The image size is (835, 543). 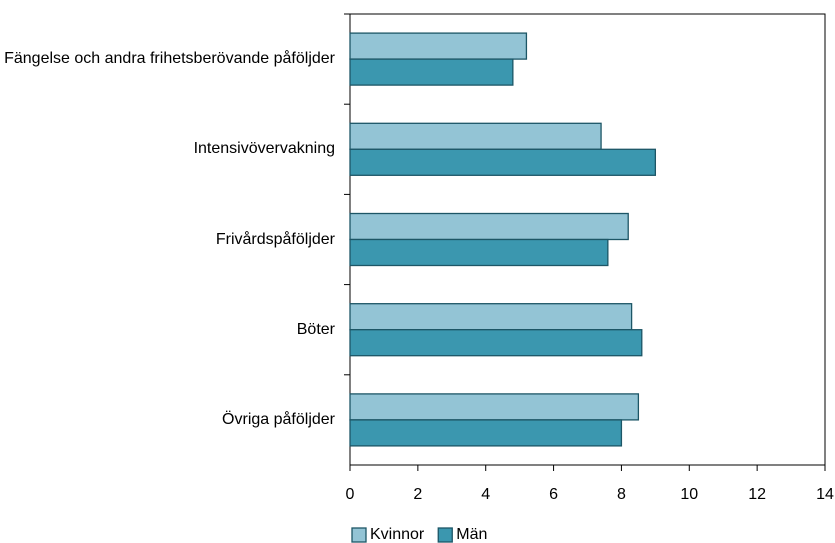 What do you see at coordinates (417, 494) in the screenshot?
I see `x-tick-label: 2` at bounding box center [417, 494].